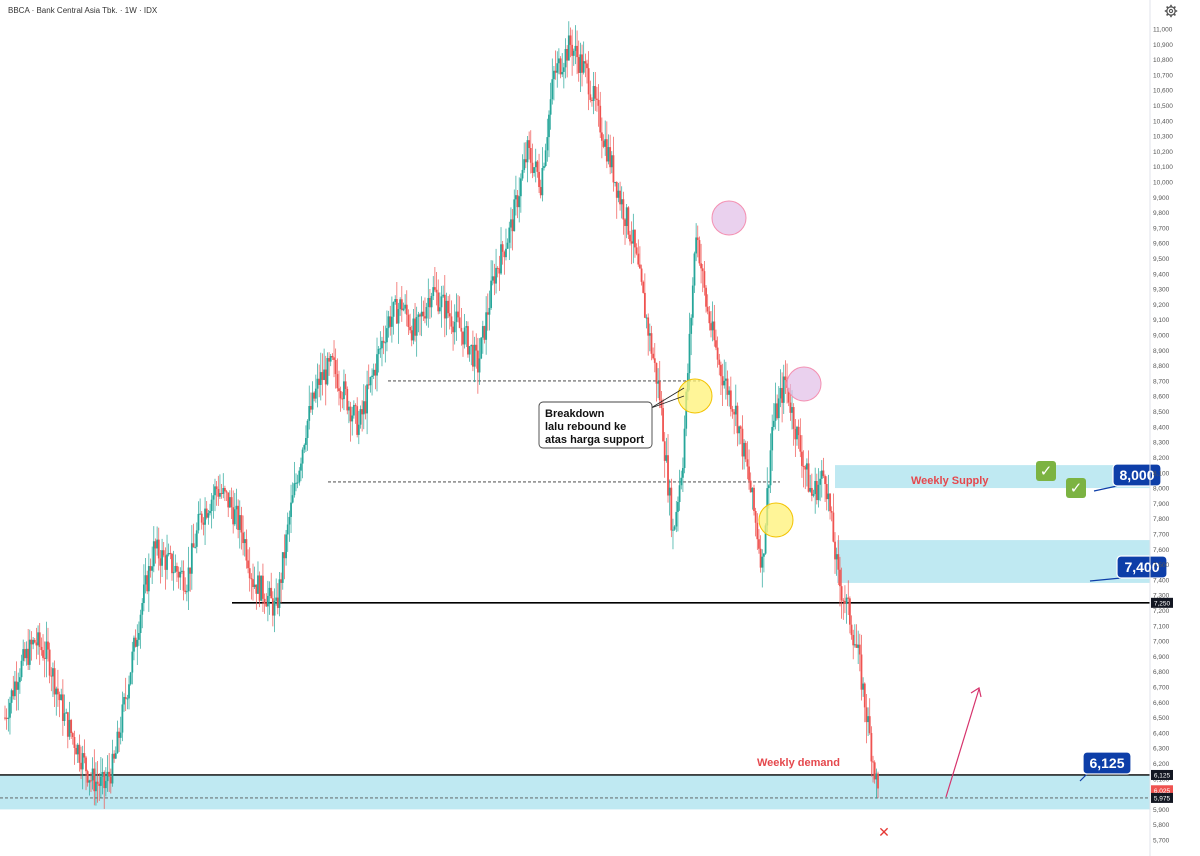  Describe the element at coordinates (776, 520) in the screenshot. I see `rebound-highlight-circle` at that location.